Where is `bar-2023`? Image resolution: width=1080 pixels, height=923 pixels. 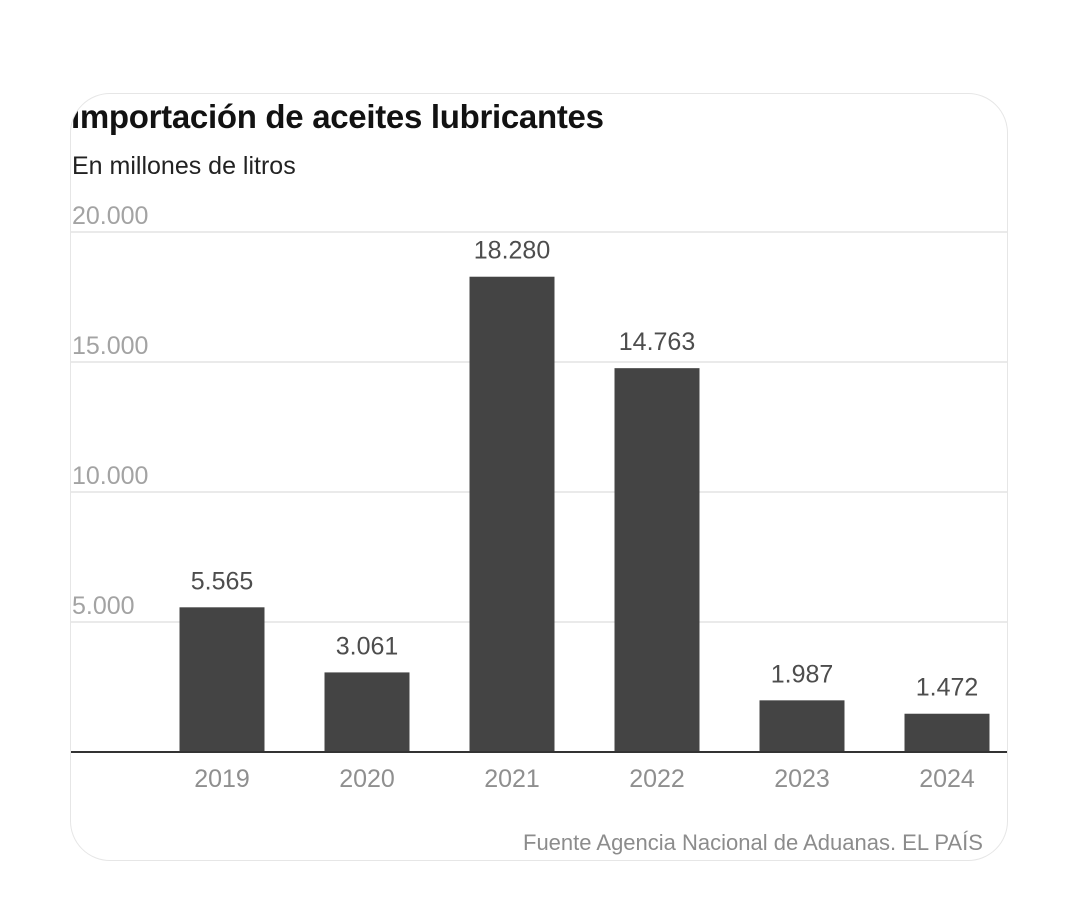
bar-2023 is located at coordinates (802, 726).